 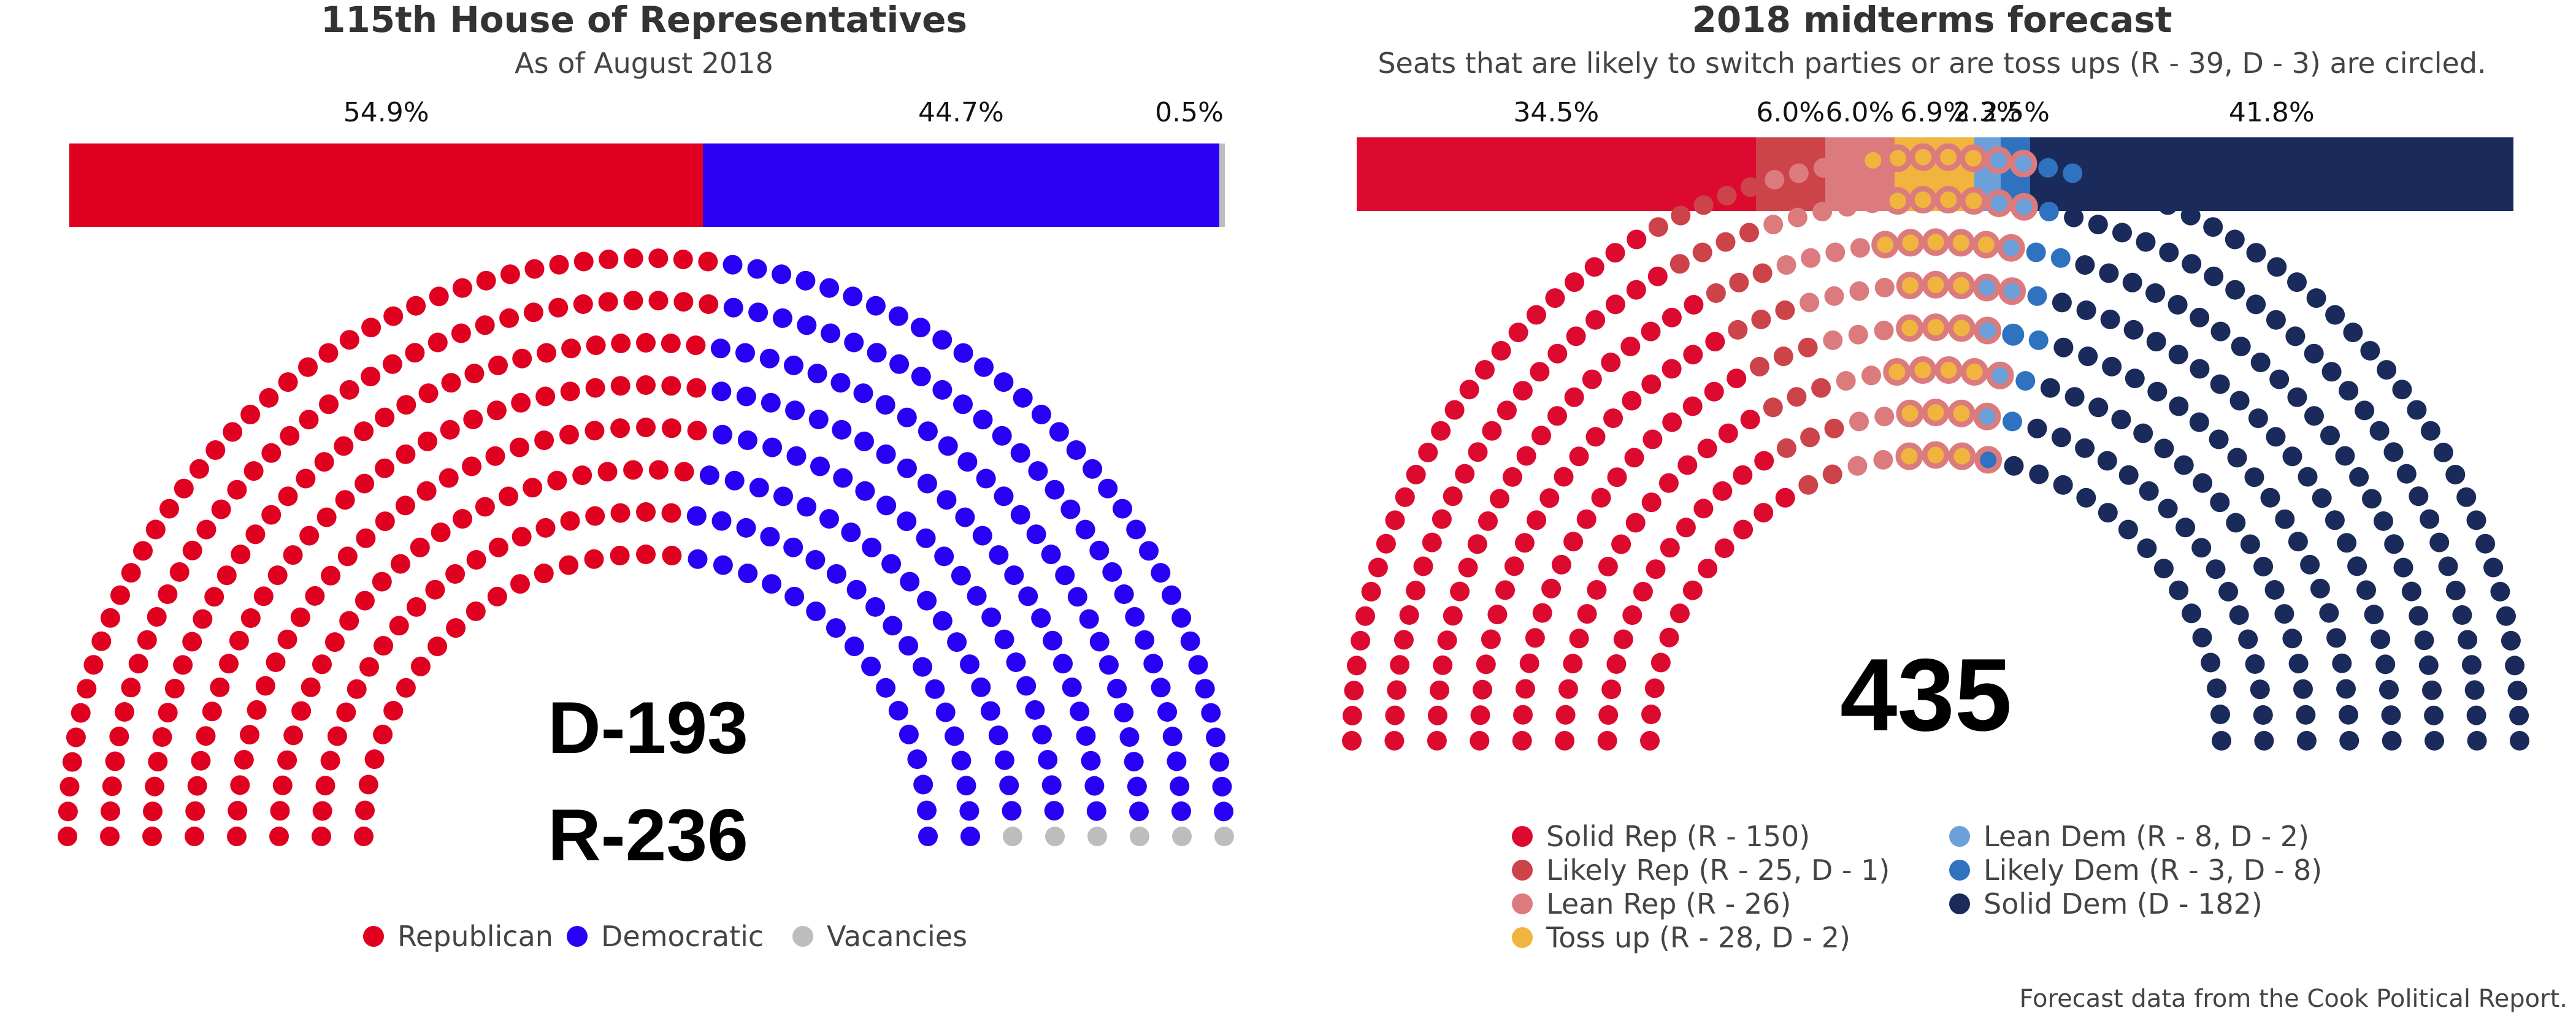 What do you see at coordinates (1934, 113) in the screenshot?
I see `percent-label-toss-up: 6.9%` at bounding box center [1934, 113].